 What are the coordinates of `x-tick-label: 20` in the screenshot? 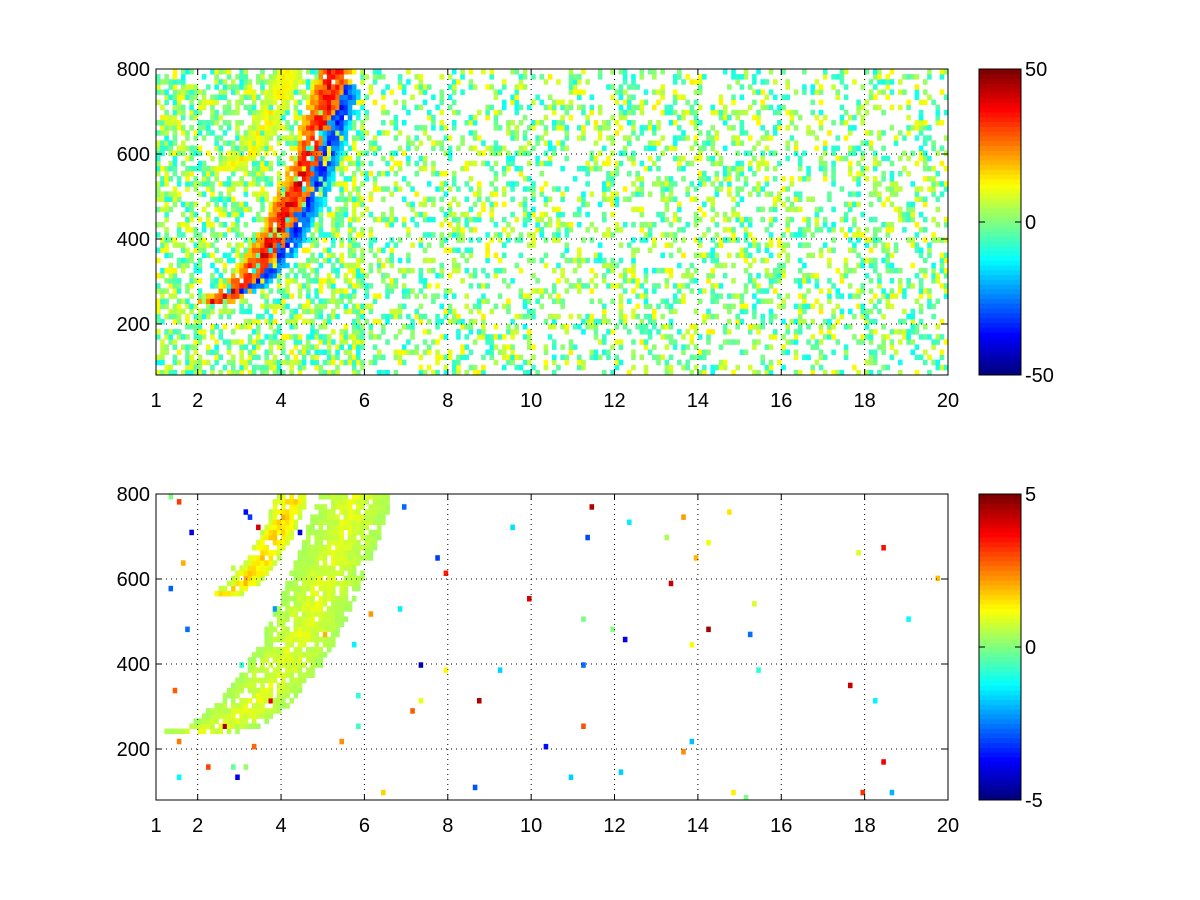 It's located at (948, 401).